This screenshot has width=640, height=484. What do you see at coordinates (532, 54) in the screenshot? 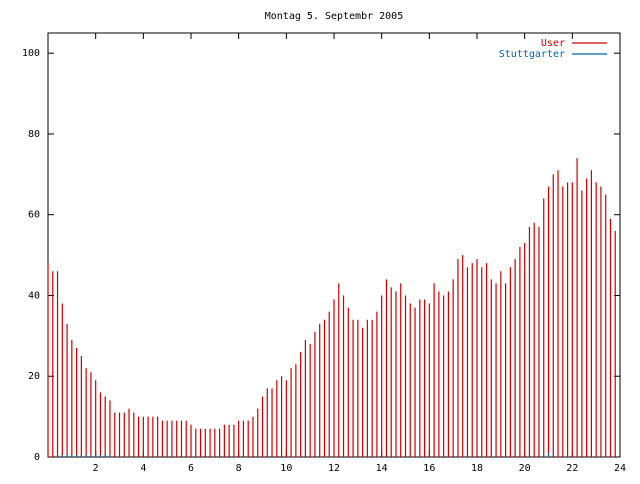
I see `legend-label: Stuttgarter` at bounding box center [532, 54].